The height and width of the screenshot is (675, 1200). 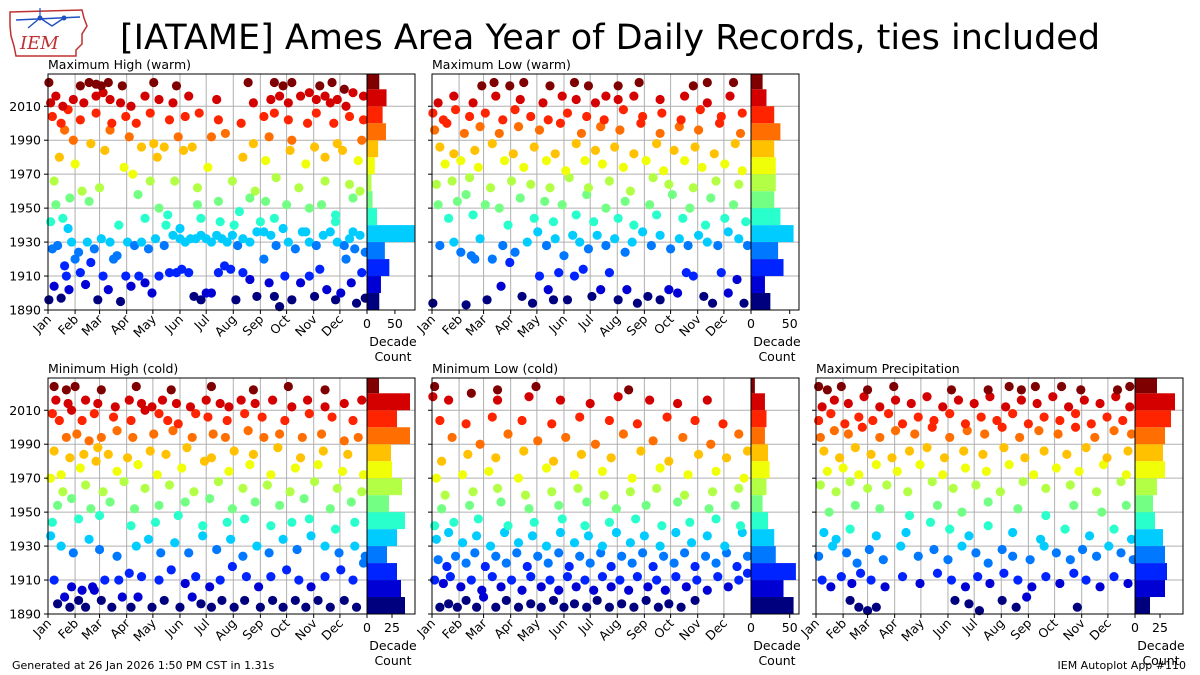 I want to click on panel-title: Minimum High (cold), so click(x=113, y=368).